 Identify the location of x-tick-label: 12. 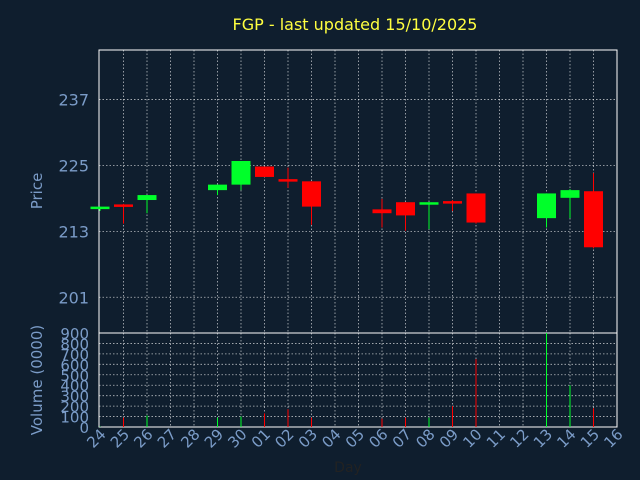
(519, 438).